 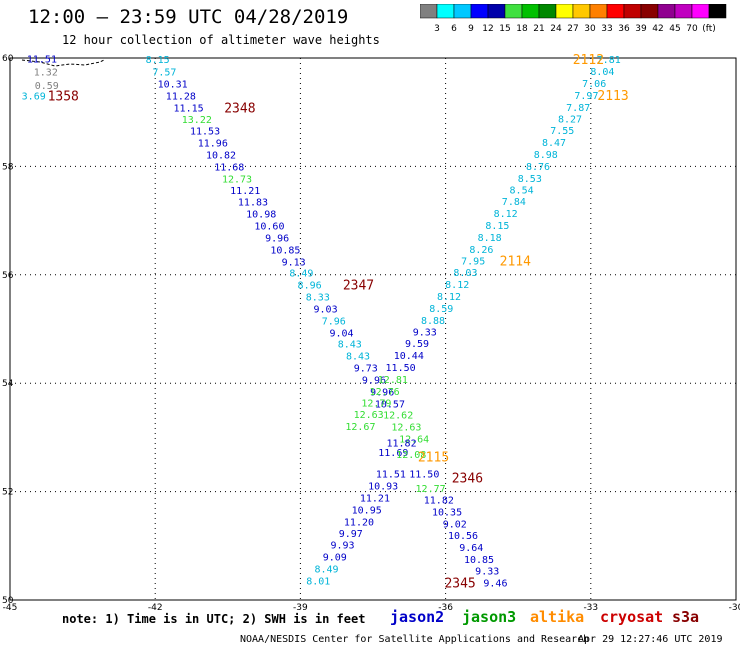 I want to click on wave-height-label: 11.53, so click(x=205, y=132).